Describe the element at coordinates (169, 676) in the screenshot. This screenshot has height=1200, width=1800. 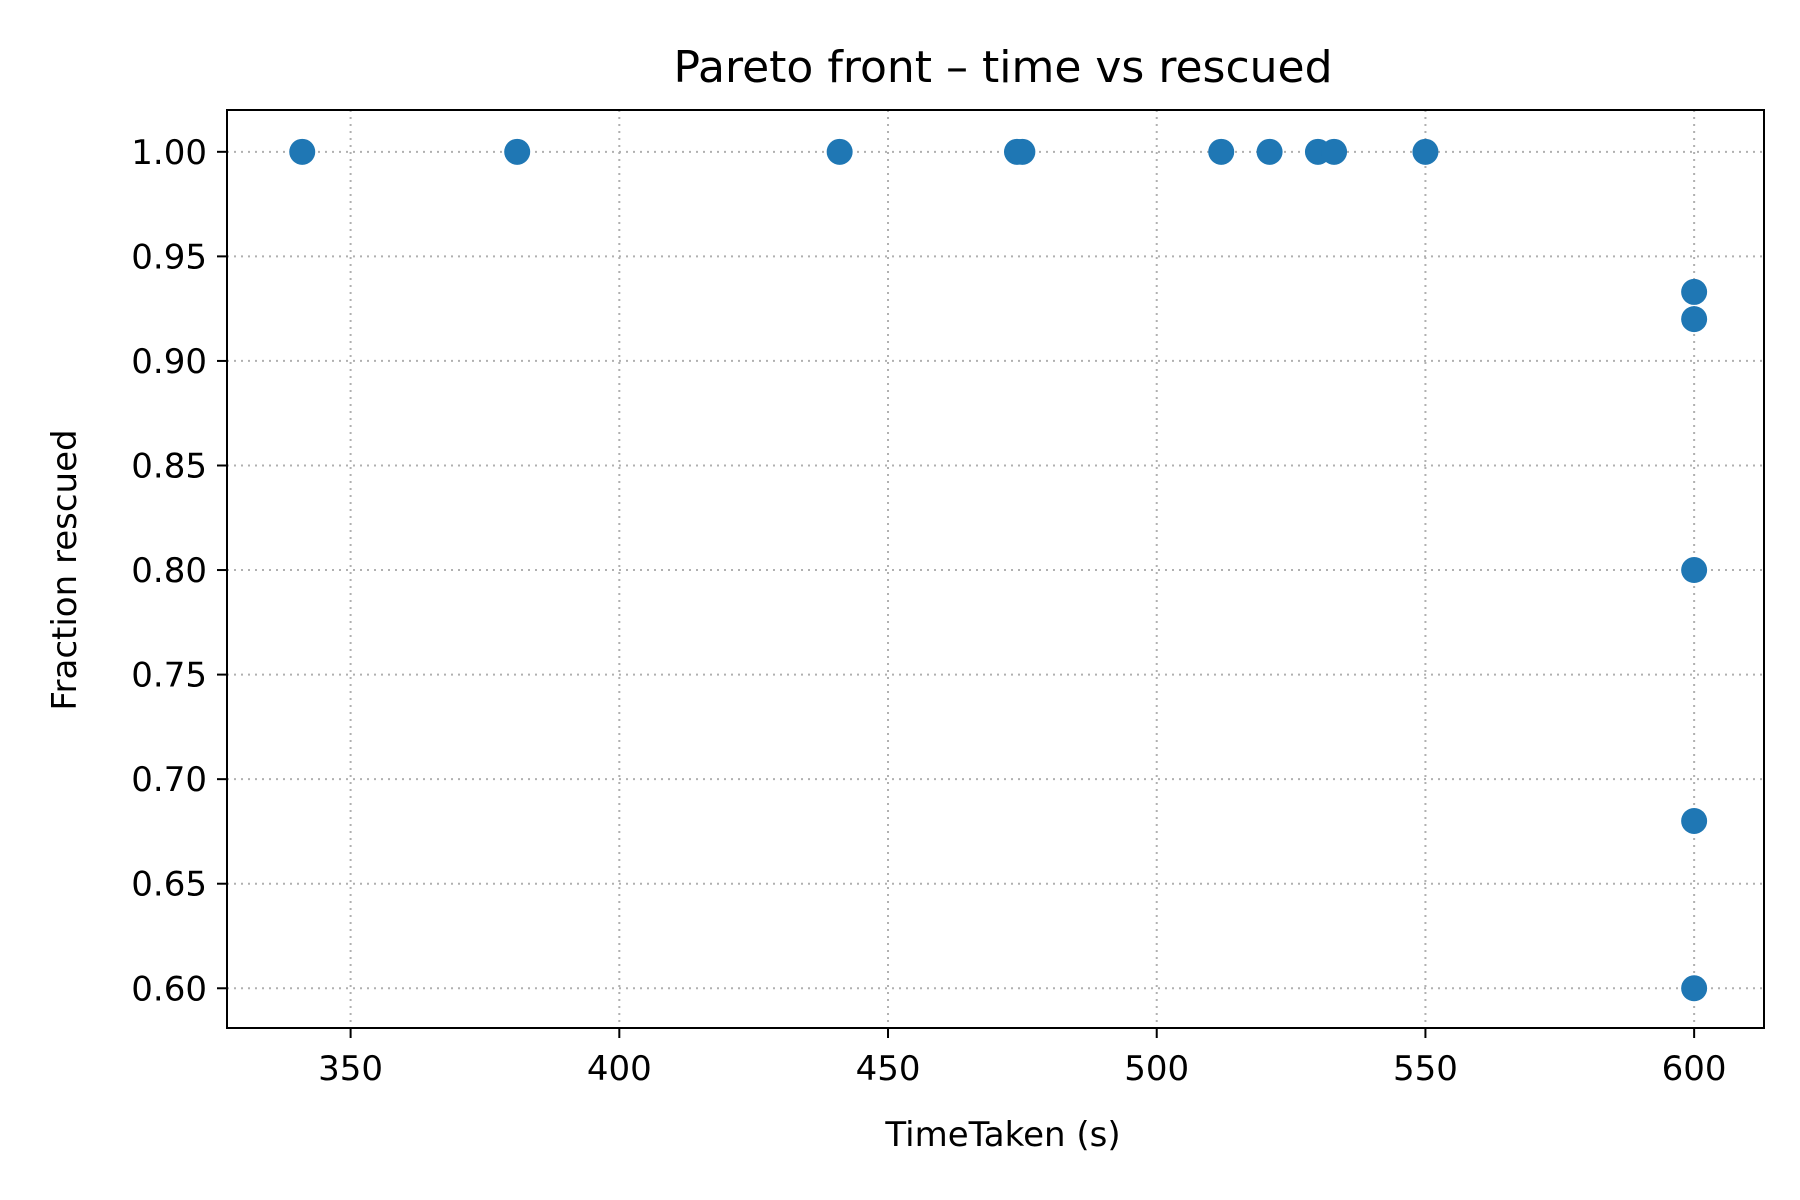
I see `y-tick-label: 0.75` at that location.